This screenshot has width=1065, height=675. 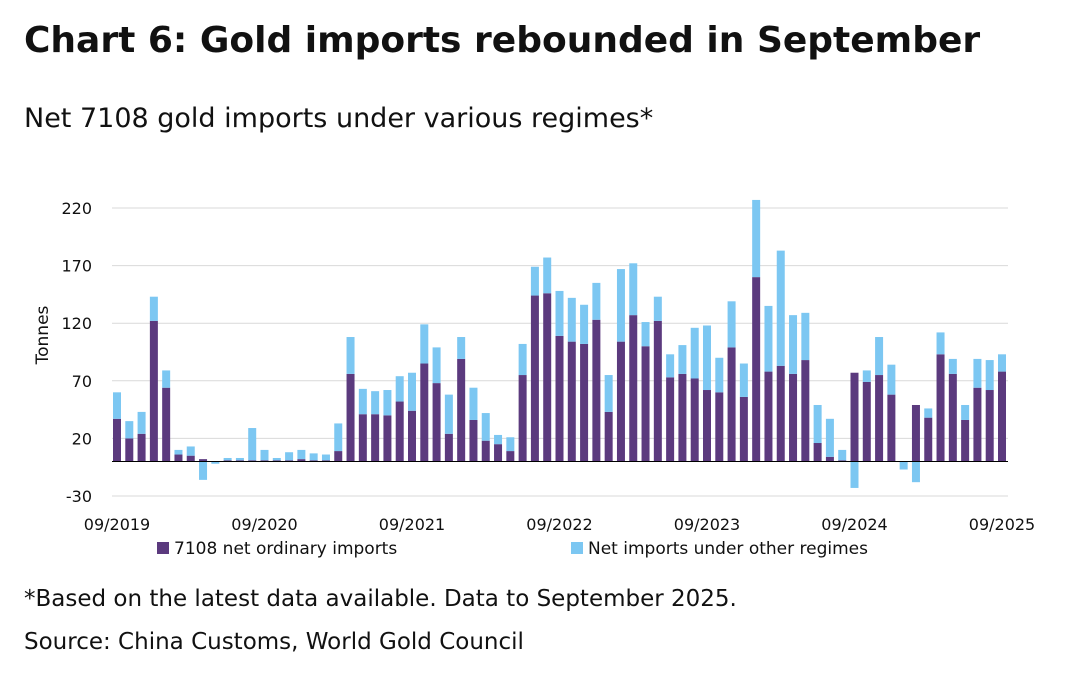 What do you see at coordinates (43, 335) in the screenshot?
I see `y-axis-label: Tonnes` at bounding box center [43, 335].